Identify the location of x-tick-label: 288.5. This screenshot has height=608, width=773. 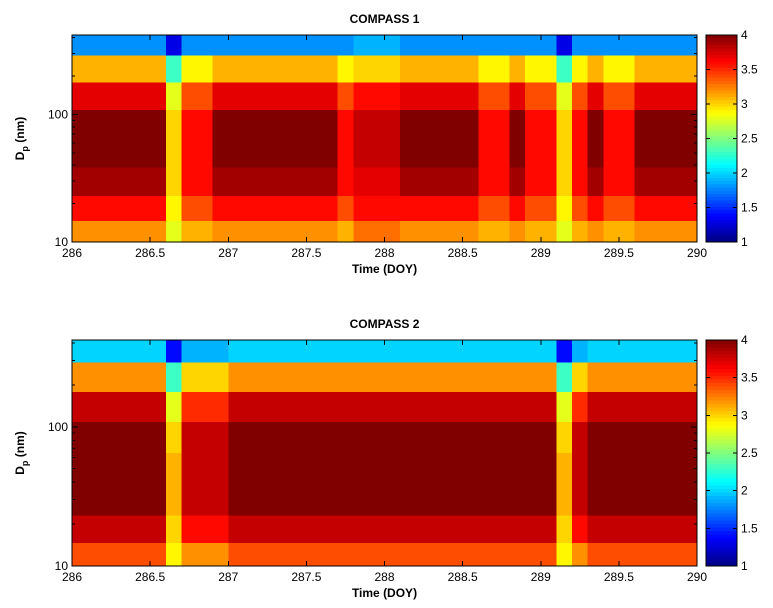
(463, 577).